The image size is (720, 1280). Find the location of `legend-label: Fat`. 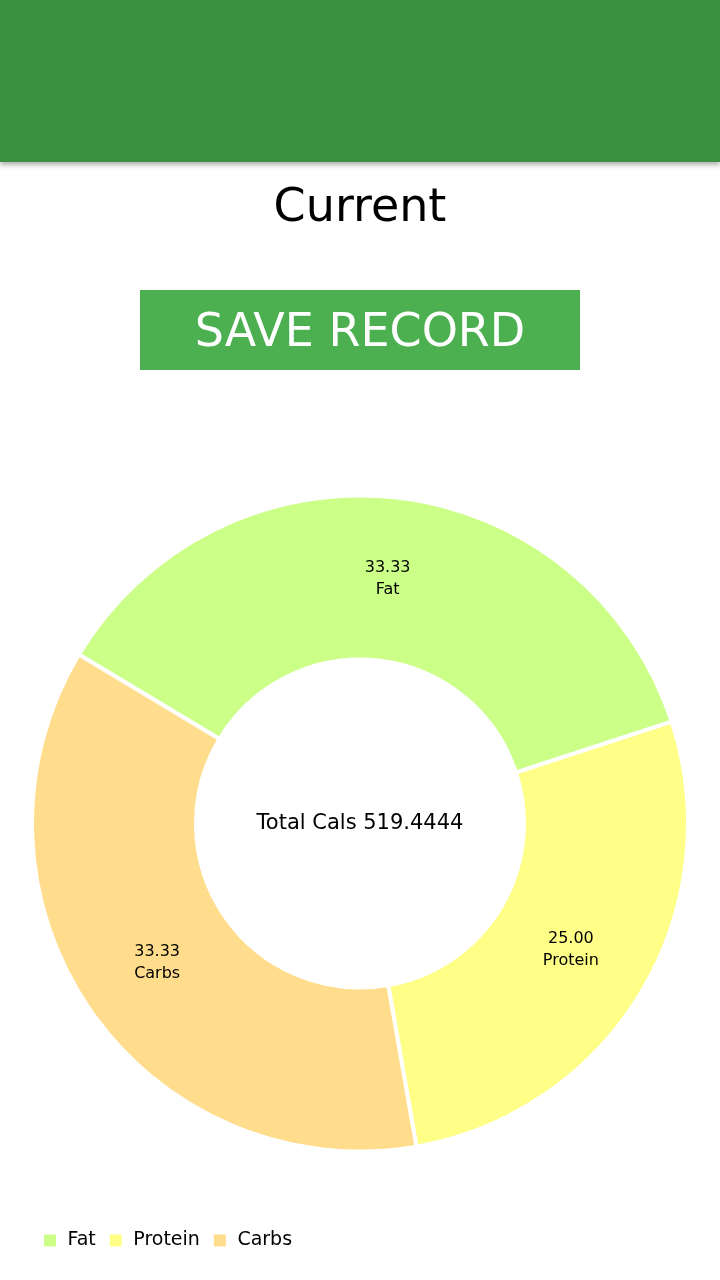

legend-label: Fat is located at coordinates (81, 1238).